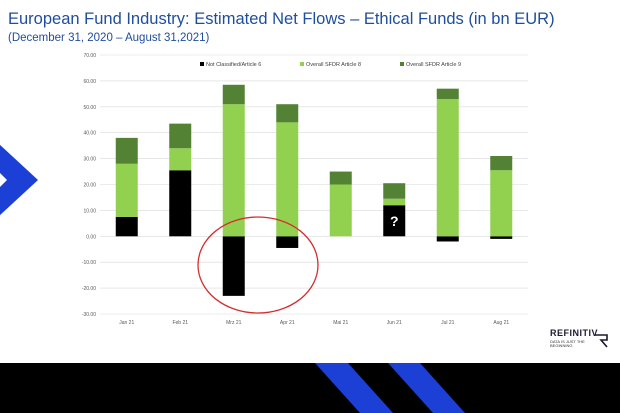 This screenshot has width=620, height=413. What do you see at coordinates (567, 343) in the screenshot?
I see `brand-tagline: DATA IS JUST THE BEGINNING` at bounding box center [567, 343].